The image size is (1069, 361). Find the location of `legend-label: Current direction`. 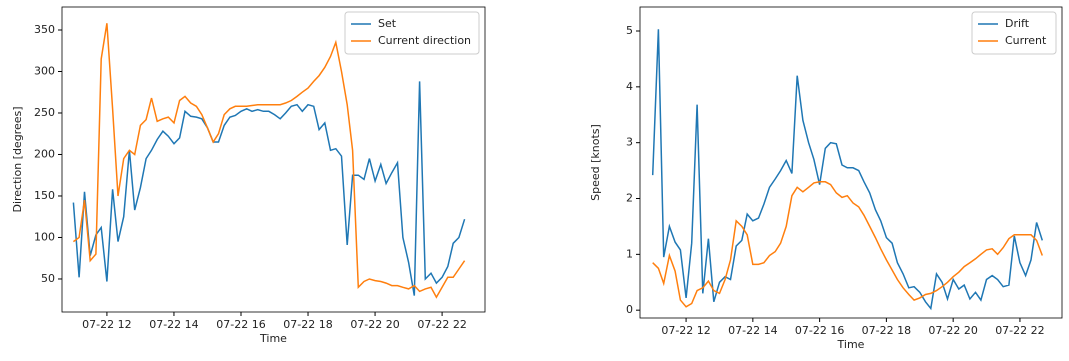

legend-label: Current direction is located at coordinates (424, 40).